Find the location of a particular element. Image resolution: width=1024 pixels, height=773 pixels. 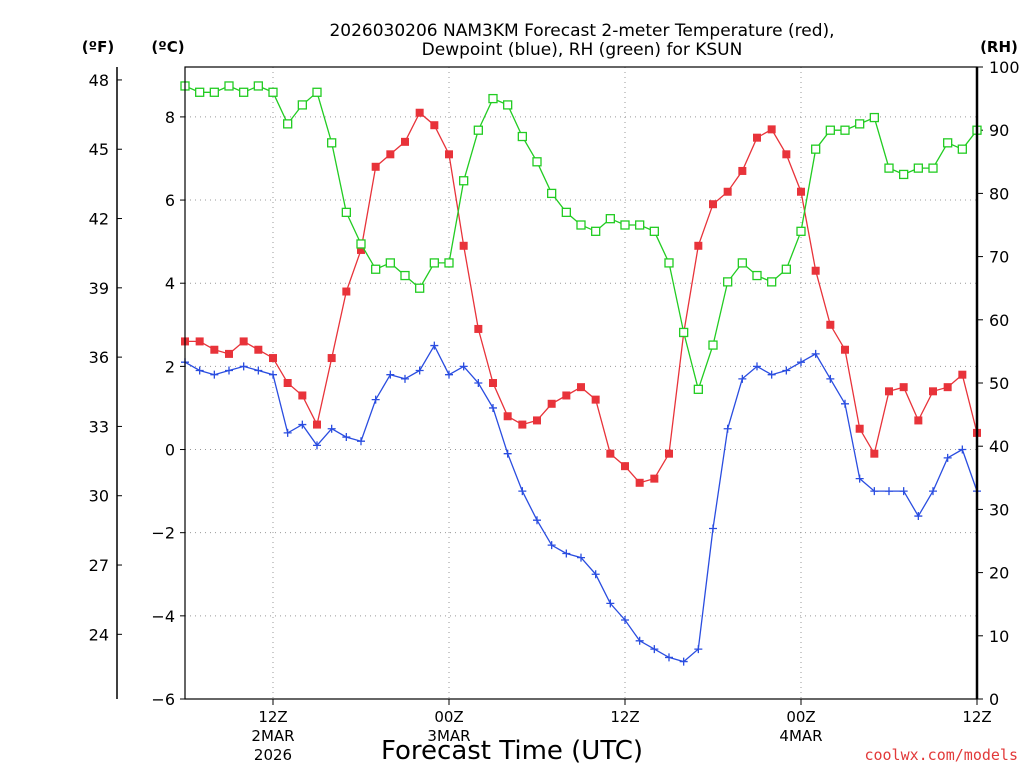

fahrenheit-tick-label: 42 is located at coordinates (99, 219).